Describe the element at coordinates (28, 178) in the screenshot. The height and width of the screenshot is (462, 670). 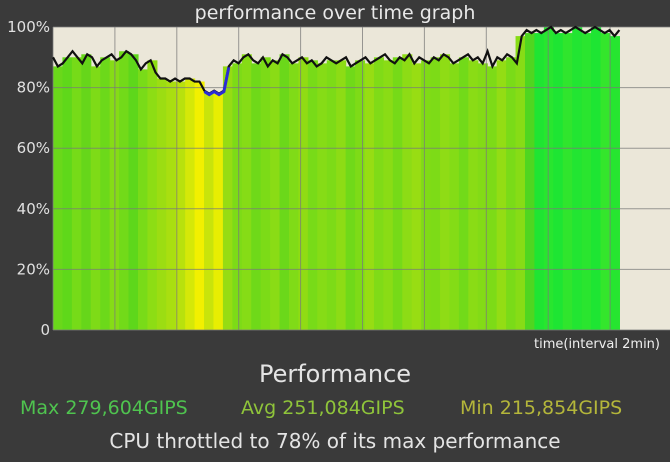
I see `y-axis-ticks: 0 20% 40% 60% 80% 100%` at that location.